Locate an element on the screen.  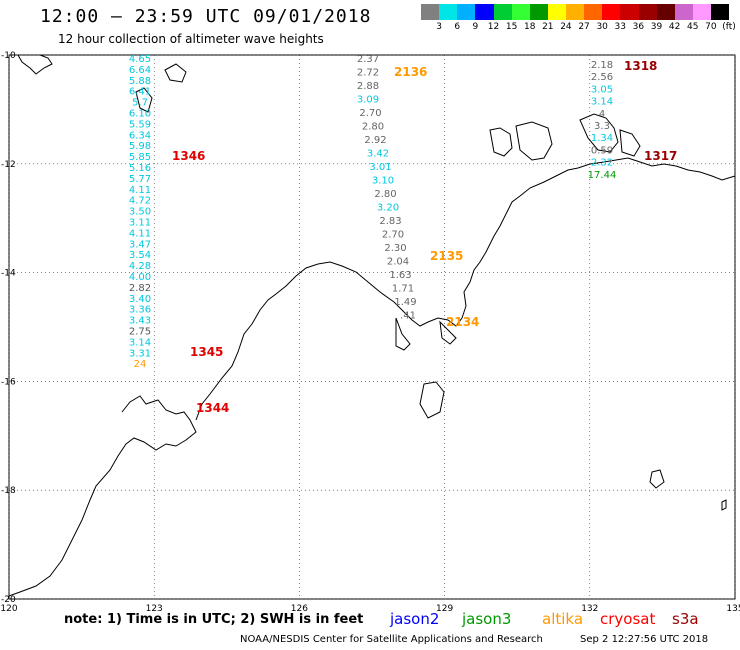
wave-height-label: 3.50 is located at coordinates (140, 212).